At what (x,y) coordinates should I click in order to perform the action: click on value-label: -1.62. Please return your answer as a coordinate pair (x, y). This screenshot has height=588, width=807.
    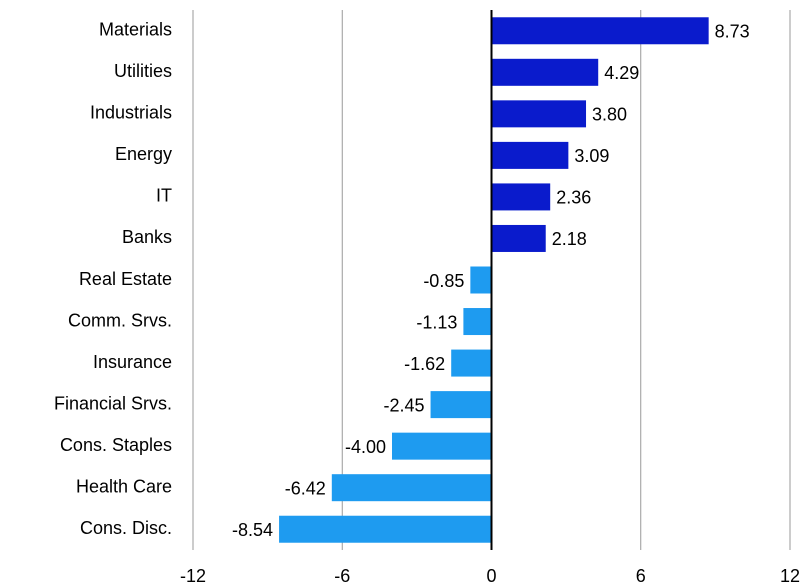
    Looking at the image, I should click on (424, 364).